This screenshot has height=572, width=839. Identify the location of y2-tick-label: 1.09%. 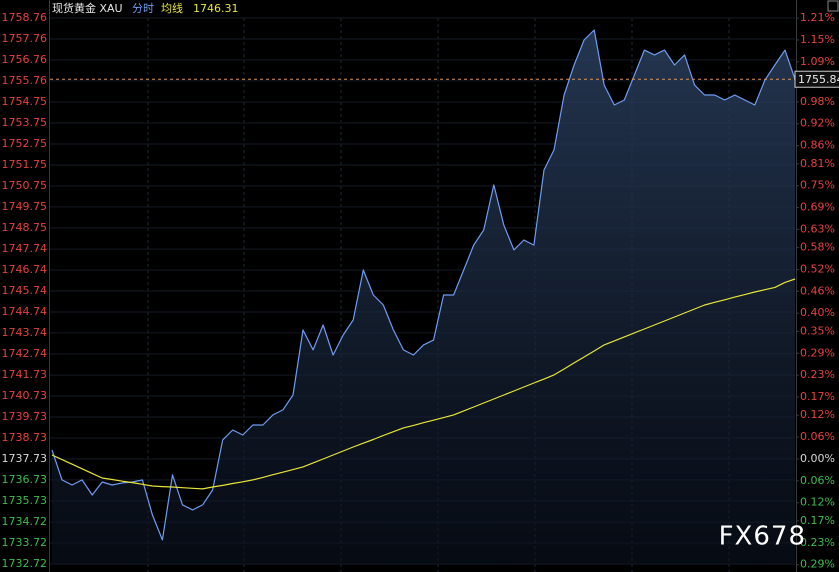
(817, 61).